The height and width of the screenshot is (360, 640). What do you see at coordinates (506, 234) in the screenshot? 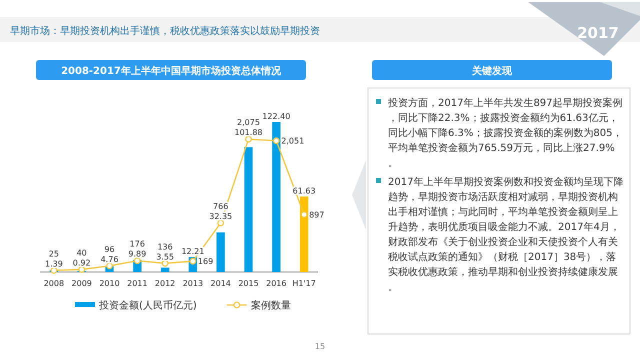
I see `text: 2017年上半年早期投资案例数和投资金额均呈现下降趋势，早期投资市场活跃度相对减弱，早期投资机构出手相对谨慎；与此同时，平均单笔投资金额则呈上升趋势，表明优质项目吸金能力不减。2017年4月，财政部发布《关于创业投资企业和天使投资个人有关税收试点政策的通知》（财税［2017］38号），落实税收优惠政策，推动早期和创业投资持续健康发展。` at bounding box center [506, 234].